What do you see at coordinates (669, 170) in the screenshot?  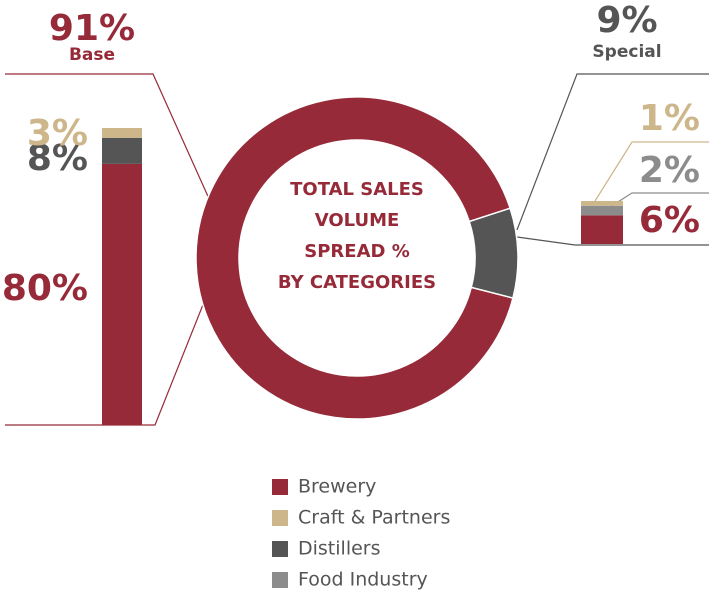 I see `value-label: 2%` at bounding box center [669, 170].